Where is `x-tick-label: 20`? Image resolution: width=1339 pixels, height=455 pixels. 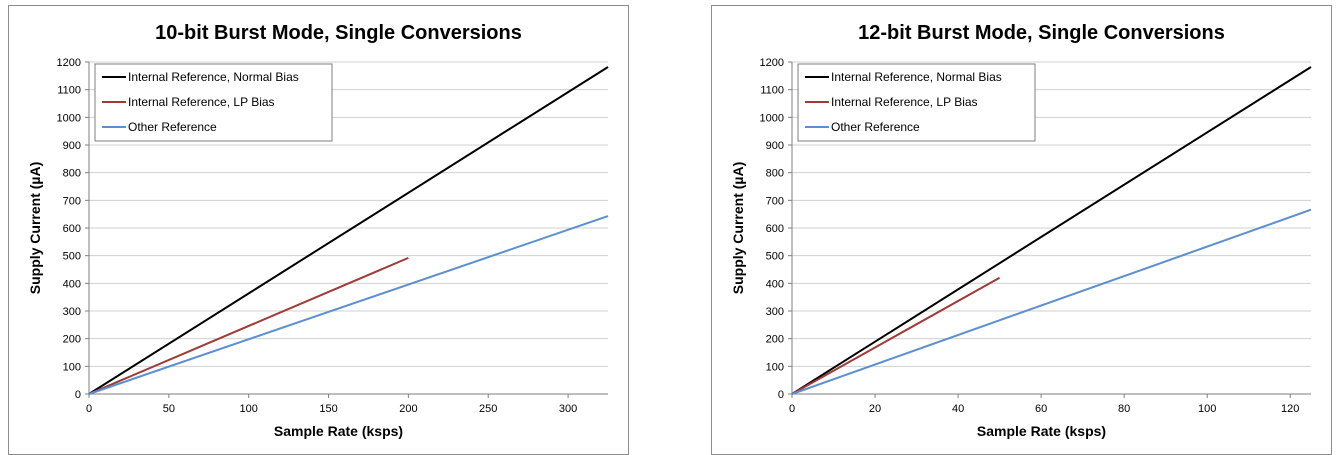 x-tick-label: 20 is located at coordinates (875, 409).